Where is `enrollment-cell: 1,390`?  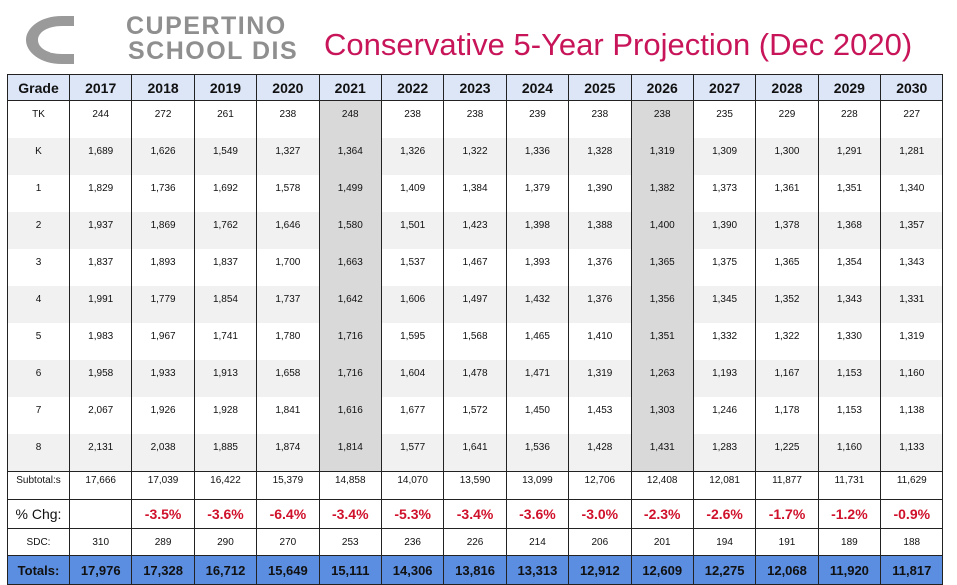
enrollment-cell: 1,390 is located at coordinates (600, 193).